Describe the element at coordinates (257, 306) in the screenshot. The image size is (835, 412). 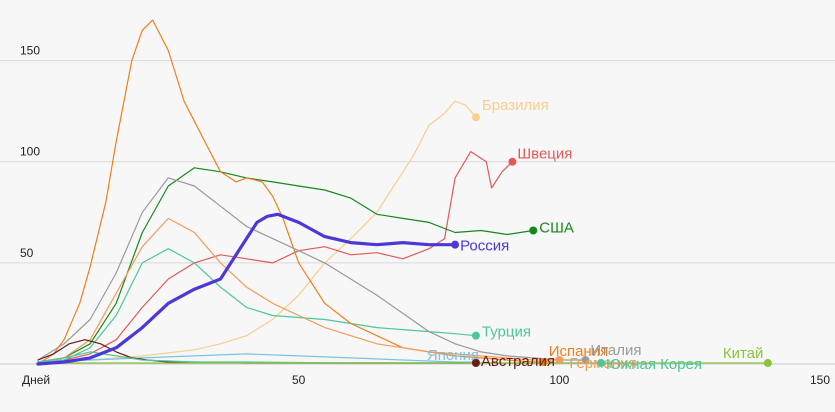
I see `series-line-турция` at that location.